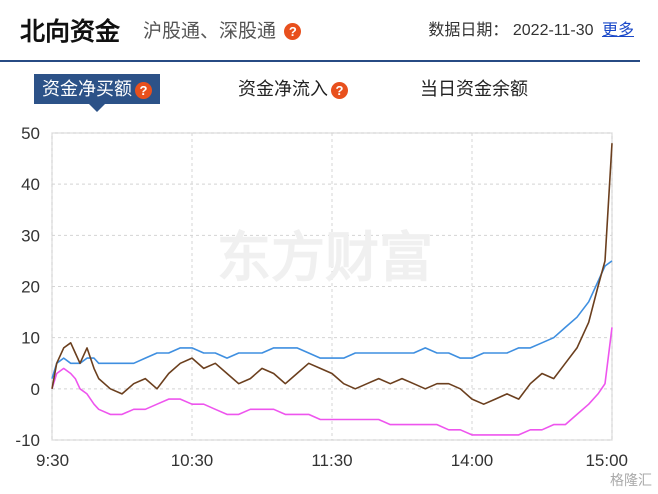 The width and height of the screenshot is (658, 494). Describe the element at coordinates (30, 133) in the screenshot. I see `y-tick-label: 50` at that location.